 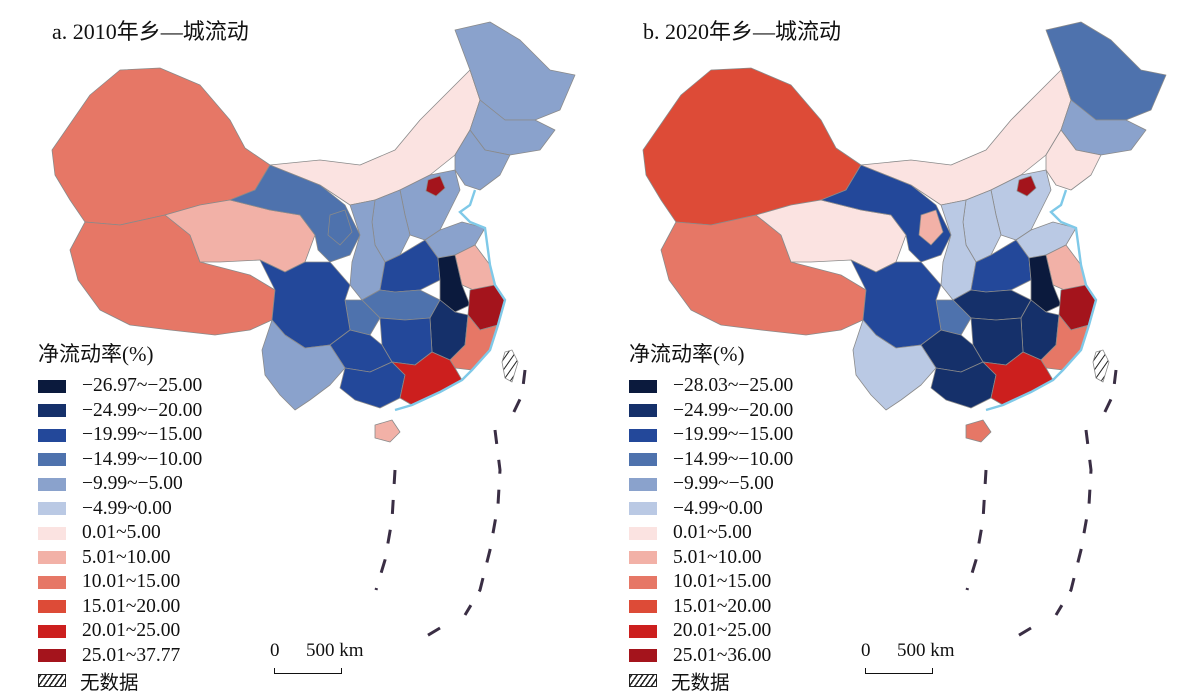 What do you see at coordinates (132, 484) in the screenshot?
I see `legend-label: −9.99~−5.00` at bounding box center [132, 484].